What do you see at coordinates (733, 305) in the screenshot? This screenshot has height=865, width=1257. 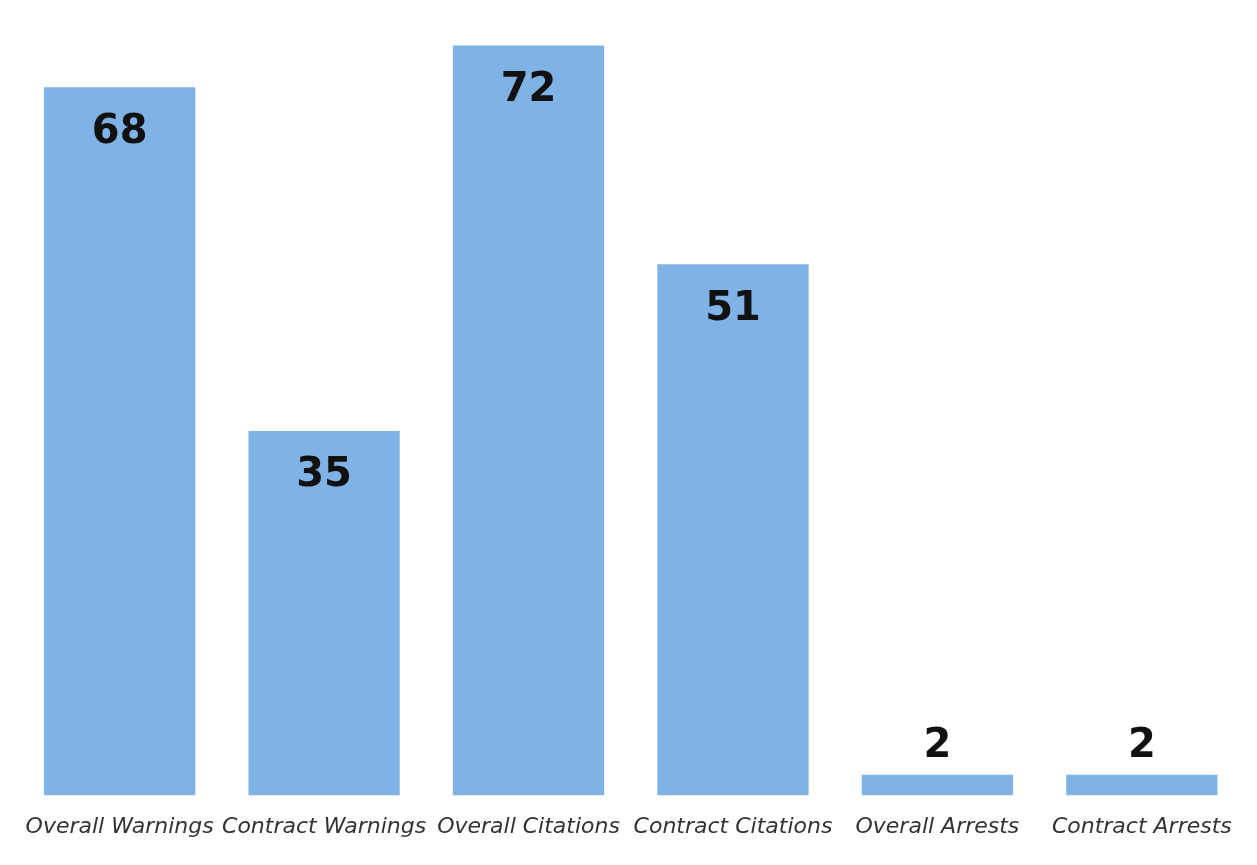 I see `data-label: 51` at bounding box center [733, 305].